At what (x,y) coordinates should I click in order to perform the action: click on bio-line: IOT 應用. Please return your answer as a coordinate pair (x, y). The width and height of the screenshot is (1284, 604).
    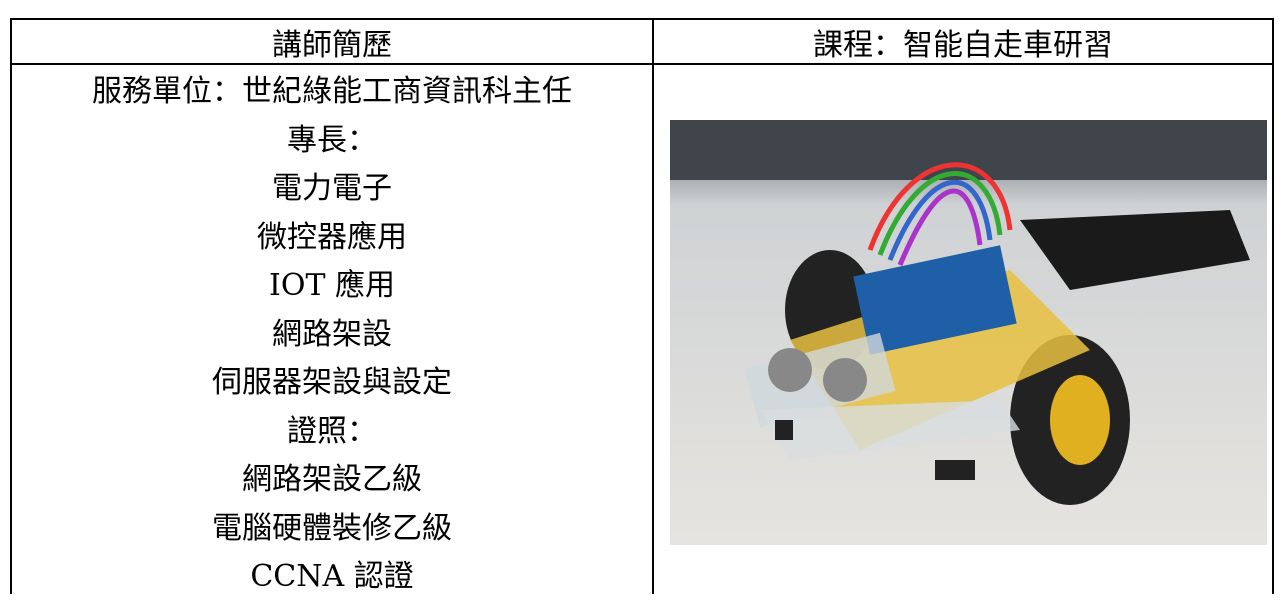
    Looking at the image, I should click on (332, 285).